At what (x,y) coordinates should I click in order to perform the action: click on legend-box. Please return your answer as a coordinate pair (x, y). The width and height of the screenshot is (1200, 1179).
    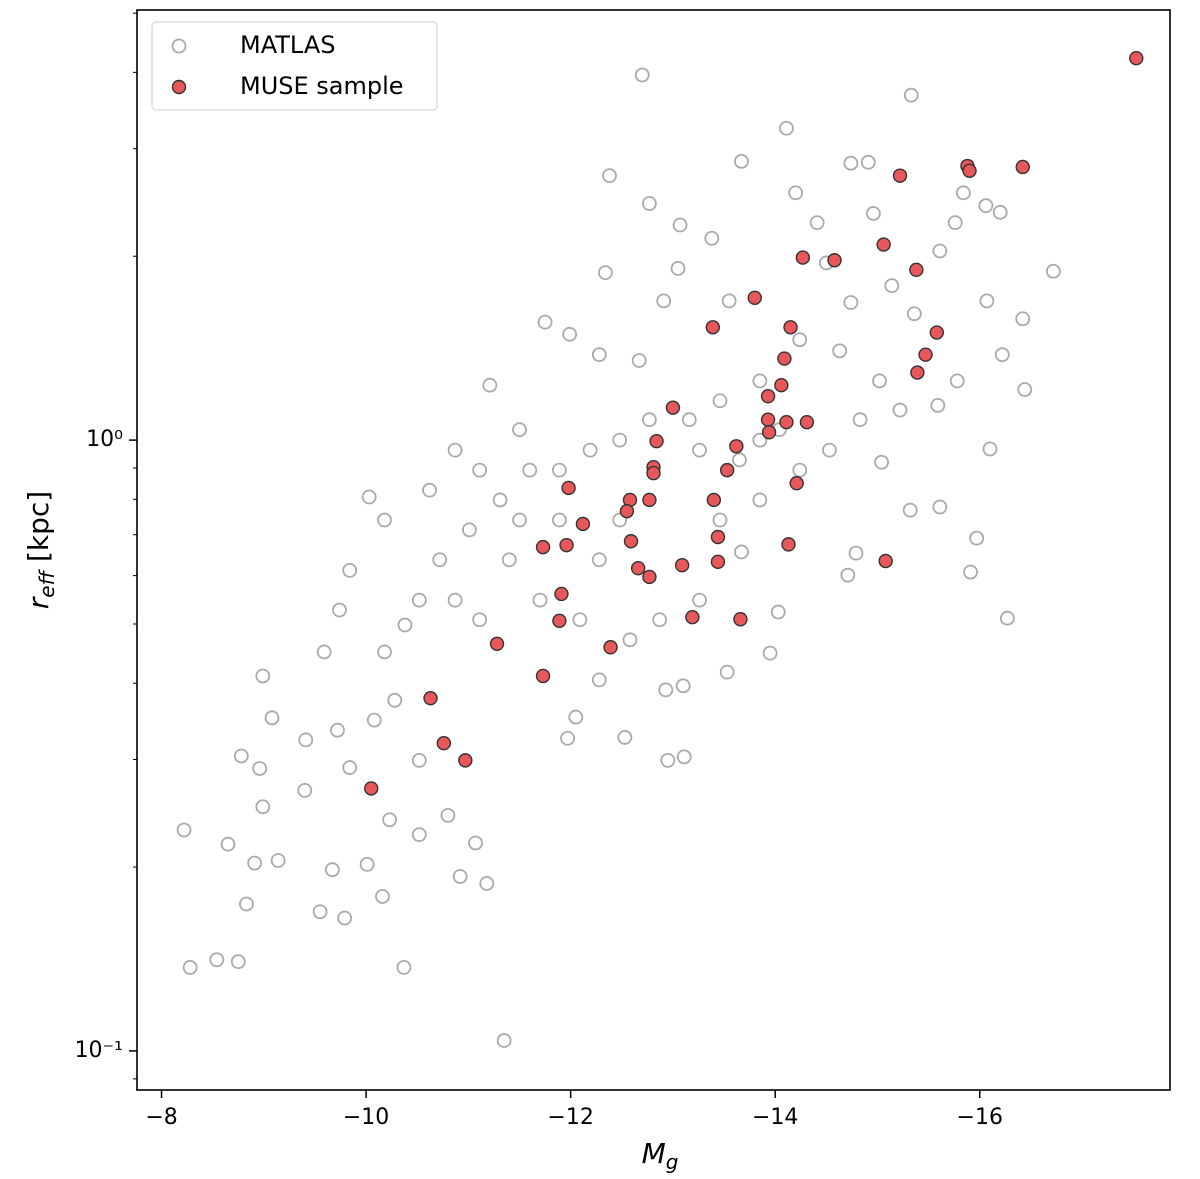
    Looking at the image, I should click on (294, 66).